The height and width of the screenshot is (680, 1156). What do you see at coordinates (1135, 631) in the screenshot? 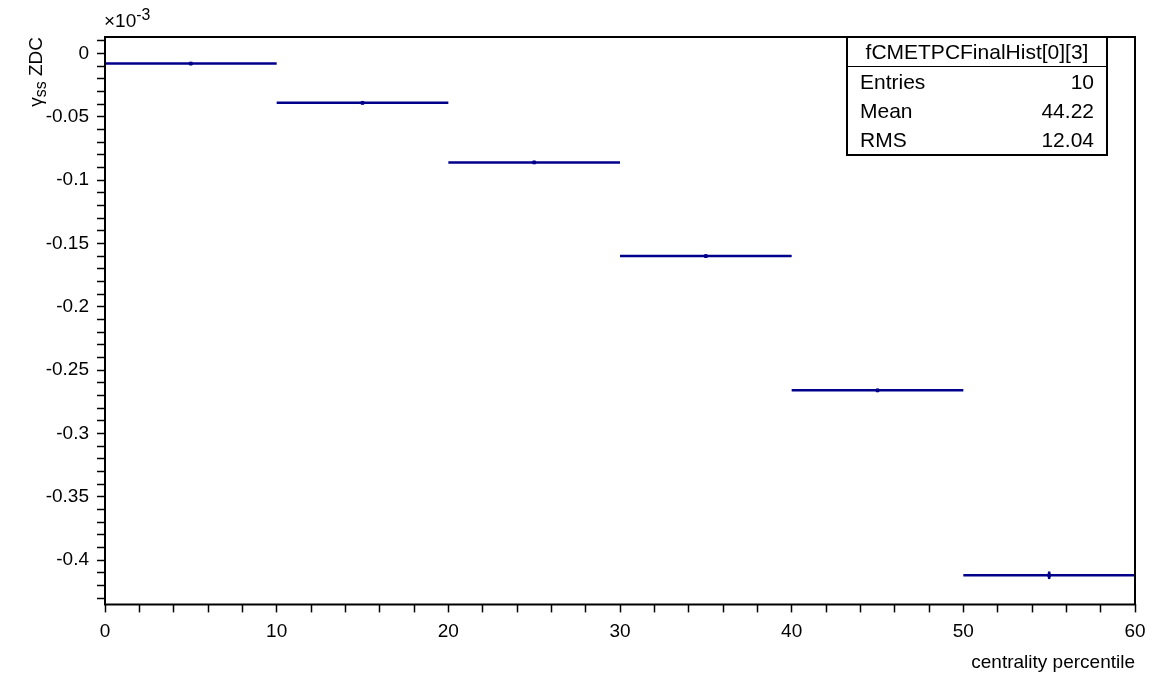
I see `x-tick-label: 60` at bounding box center [1135, 631].